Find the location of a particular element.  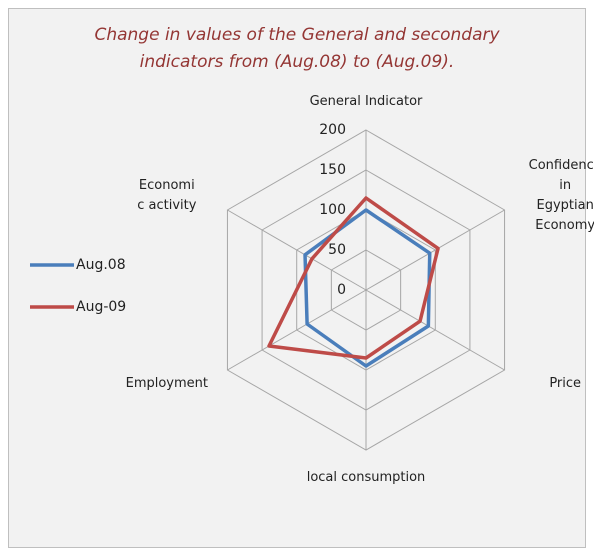

axis-label: Economi c activity is located at coordinates (167, 195).